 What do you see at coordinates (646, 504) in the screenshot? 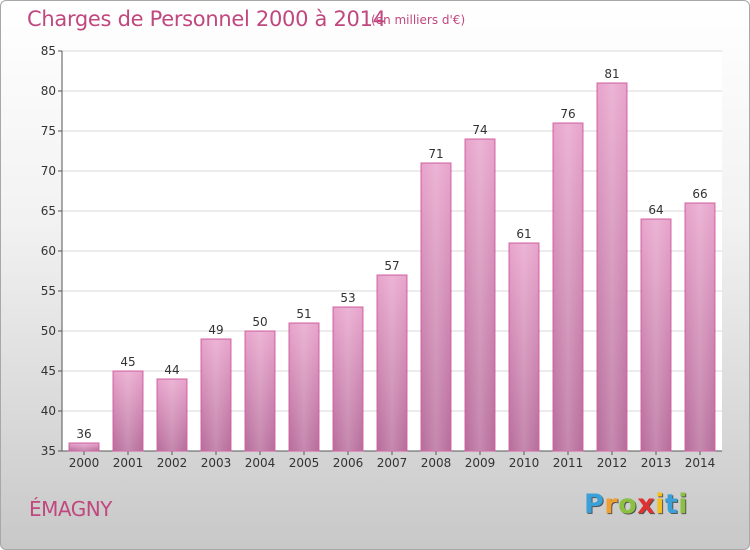
I see `logo-letter: x` at bounding box center [646, 504].